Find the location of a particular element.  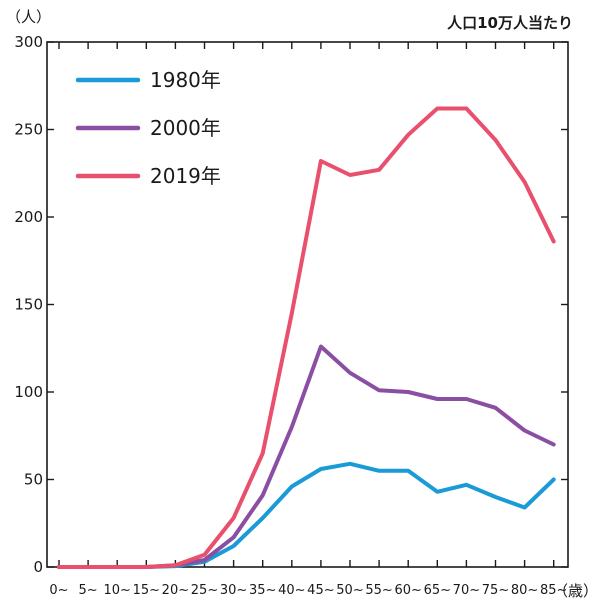

x-tick-label: 70~ is located at coordinates (466, 590).